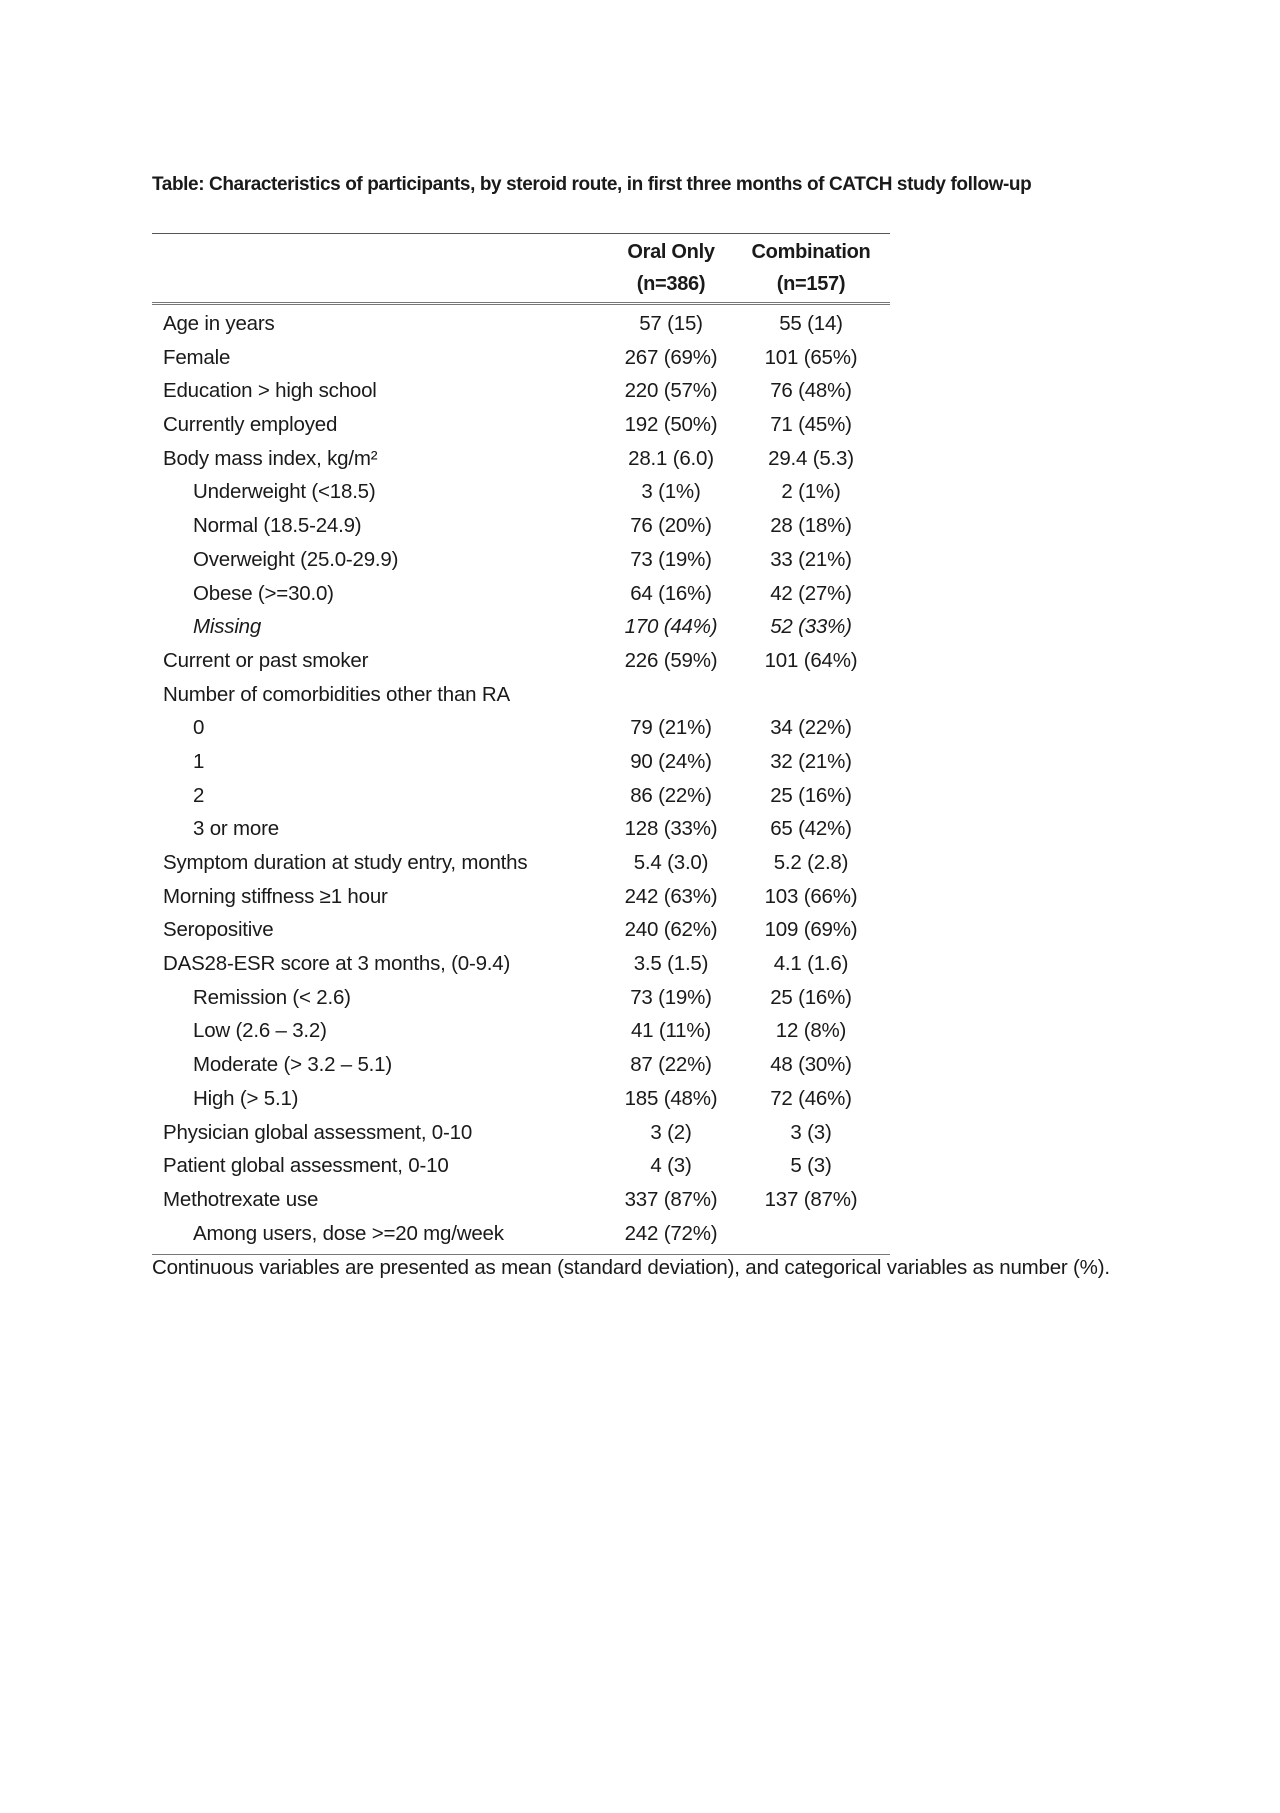 The width and height of the screenshot is (1280, 1813). Describe the element at coordinates (811, 1199) in the screenshot. I see `combination-value: 137 (87%)` at that location.